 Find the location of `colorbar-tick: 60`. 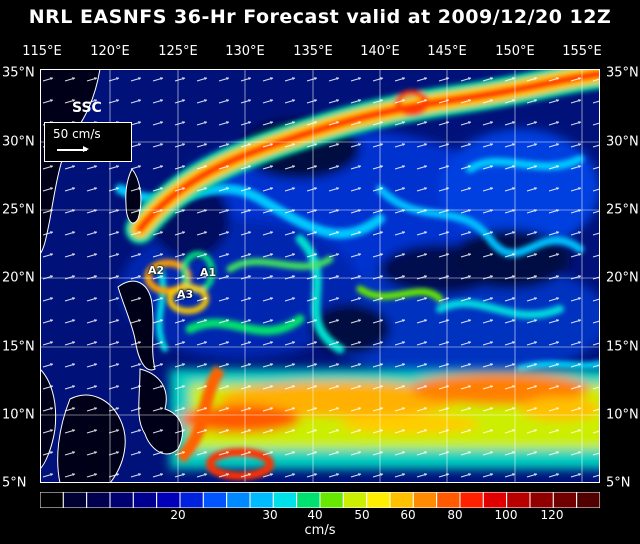

colorbar-tick: 60 is located at coordinates (408, 515).